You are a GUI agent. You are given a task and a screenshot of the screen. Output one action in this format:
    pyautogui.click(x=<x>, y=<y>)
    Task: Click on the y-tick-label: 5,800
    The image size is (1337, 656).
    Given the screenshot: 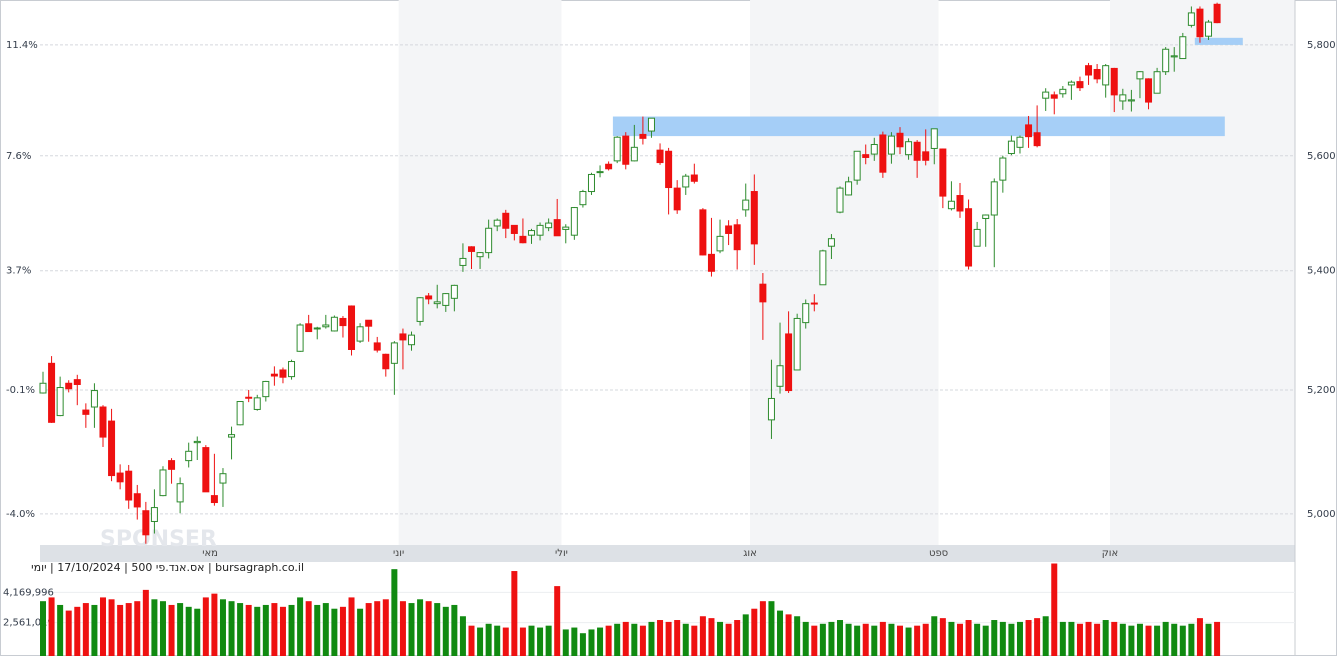 What is the action you would take?
    pyautogui.click(x=1321, y=45)
    